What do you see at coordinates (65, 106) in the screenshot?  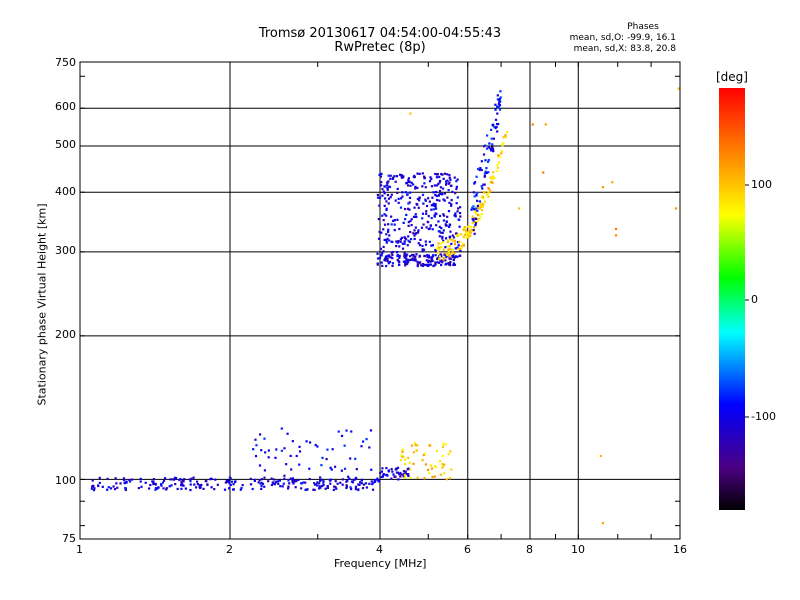 I see `y-tick-label-600: 600` at bounding box center [65, 106].